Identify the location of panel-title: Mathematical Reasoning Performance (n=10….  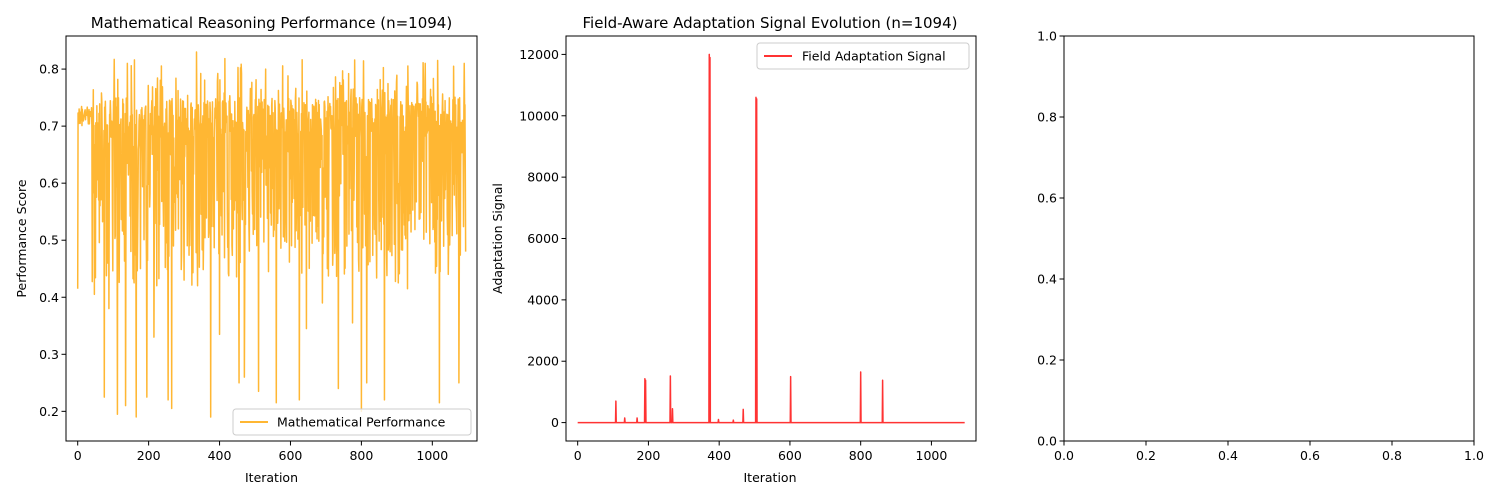
(271, 23).